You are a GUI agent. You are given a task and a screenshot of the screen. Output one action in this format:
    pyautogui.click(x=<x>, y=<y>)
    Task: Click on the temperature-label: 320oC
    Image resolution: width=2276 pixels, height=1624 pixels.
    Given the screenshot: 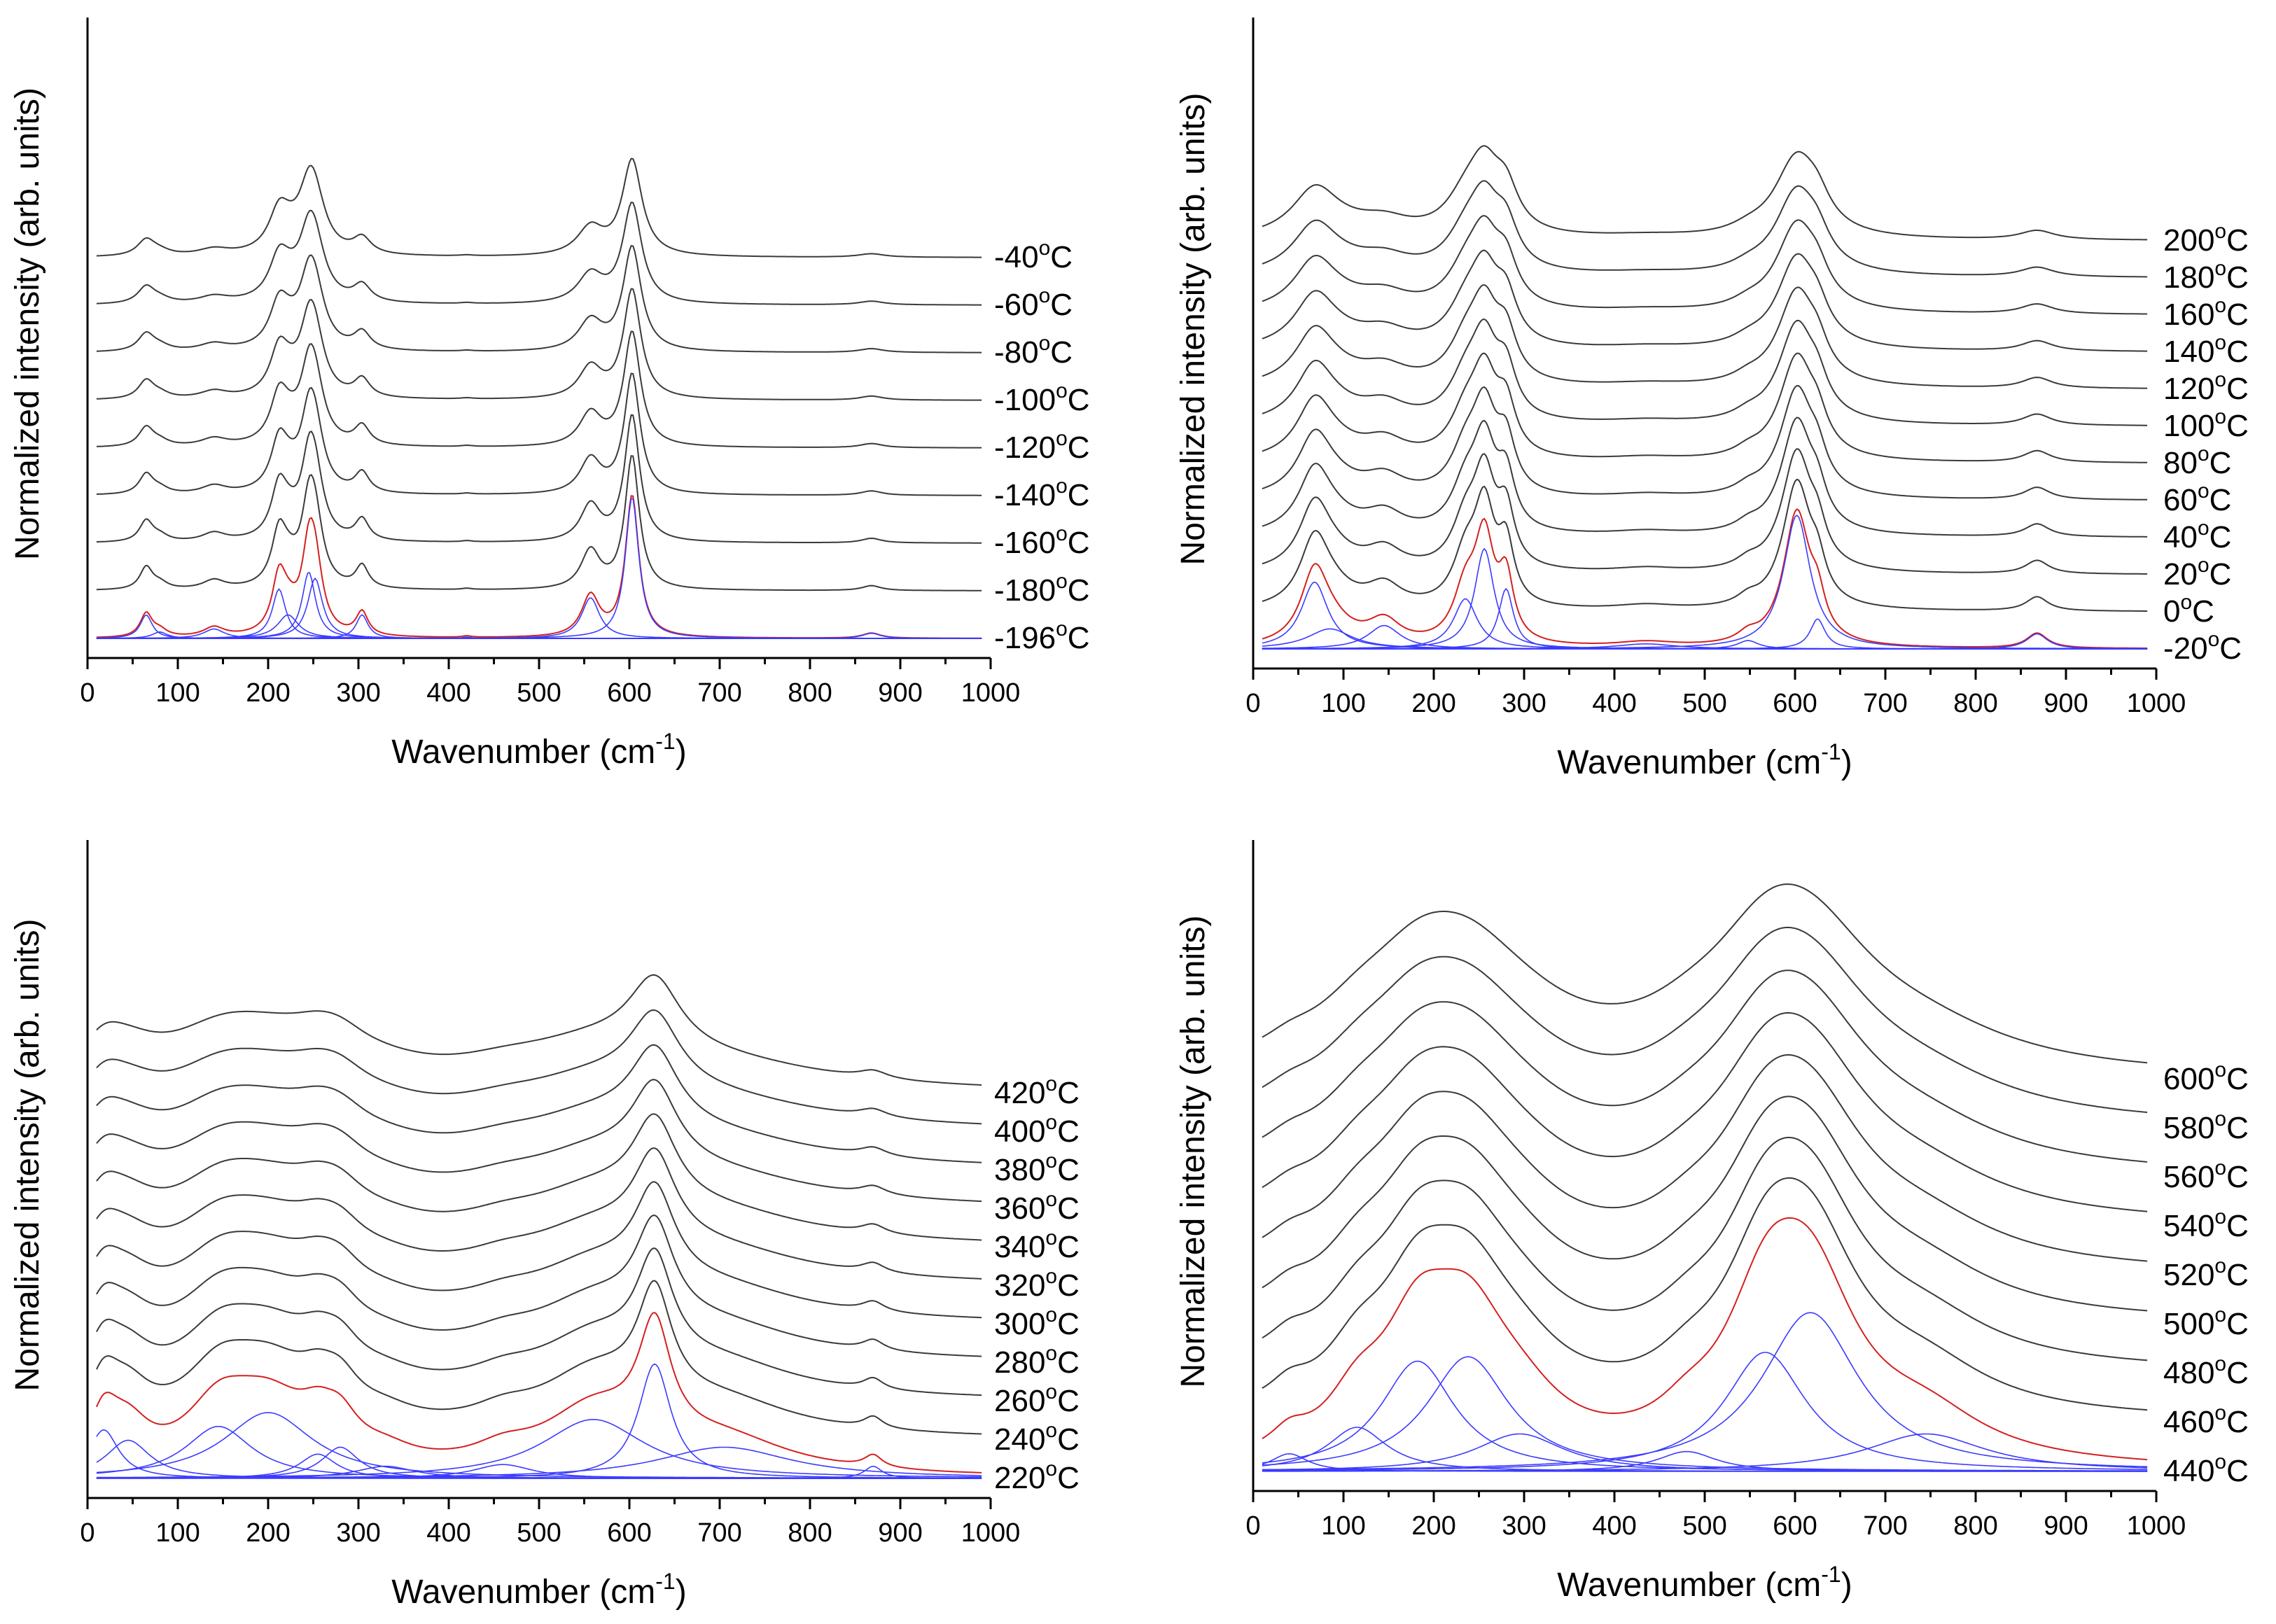 What is the action you would take?
    pyautogui.click(x=1037, y=1284)
    